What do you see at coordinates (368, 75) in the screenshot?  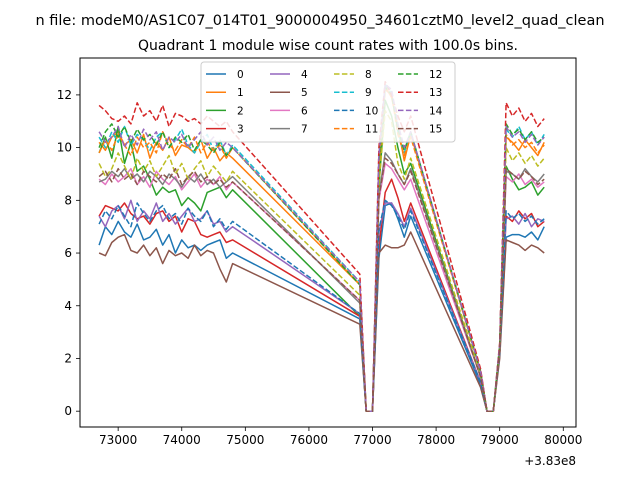 I see `legend-label-8: 8` at bounding box center [368, 75].